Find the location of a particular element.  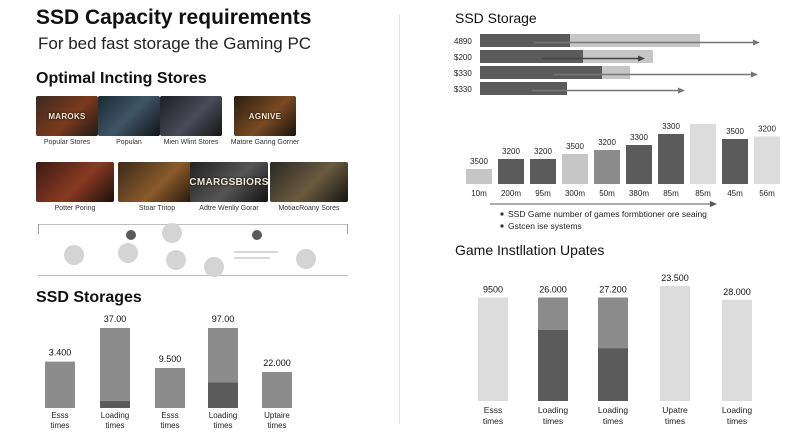

ssd-storages-value-label: 97.00 is located at coordinates (223, 319).